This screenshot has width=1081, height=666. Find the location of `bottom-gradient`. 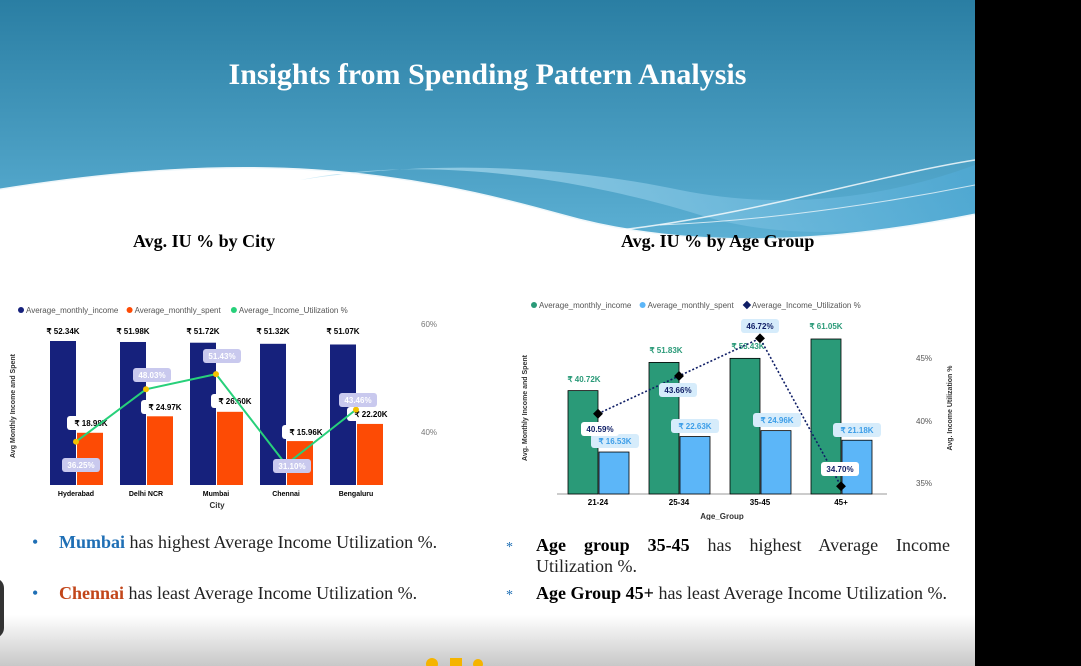

bottom-gradient is located at coordinates (487, 640).